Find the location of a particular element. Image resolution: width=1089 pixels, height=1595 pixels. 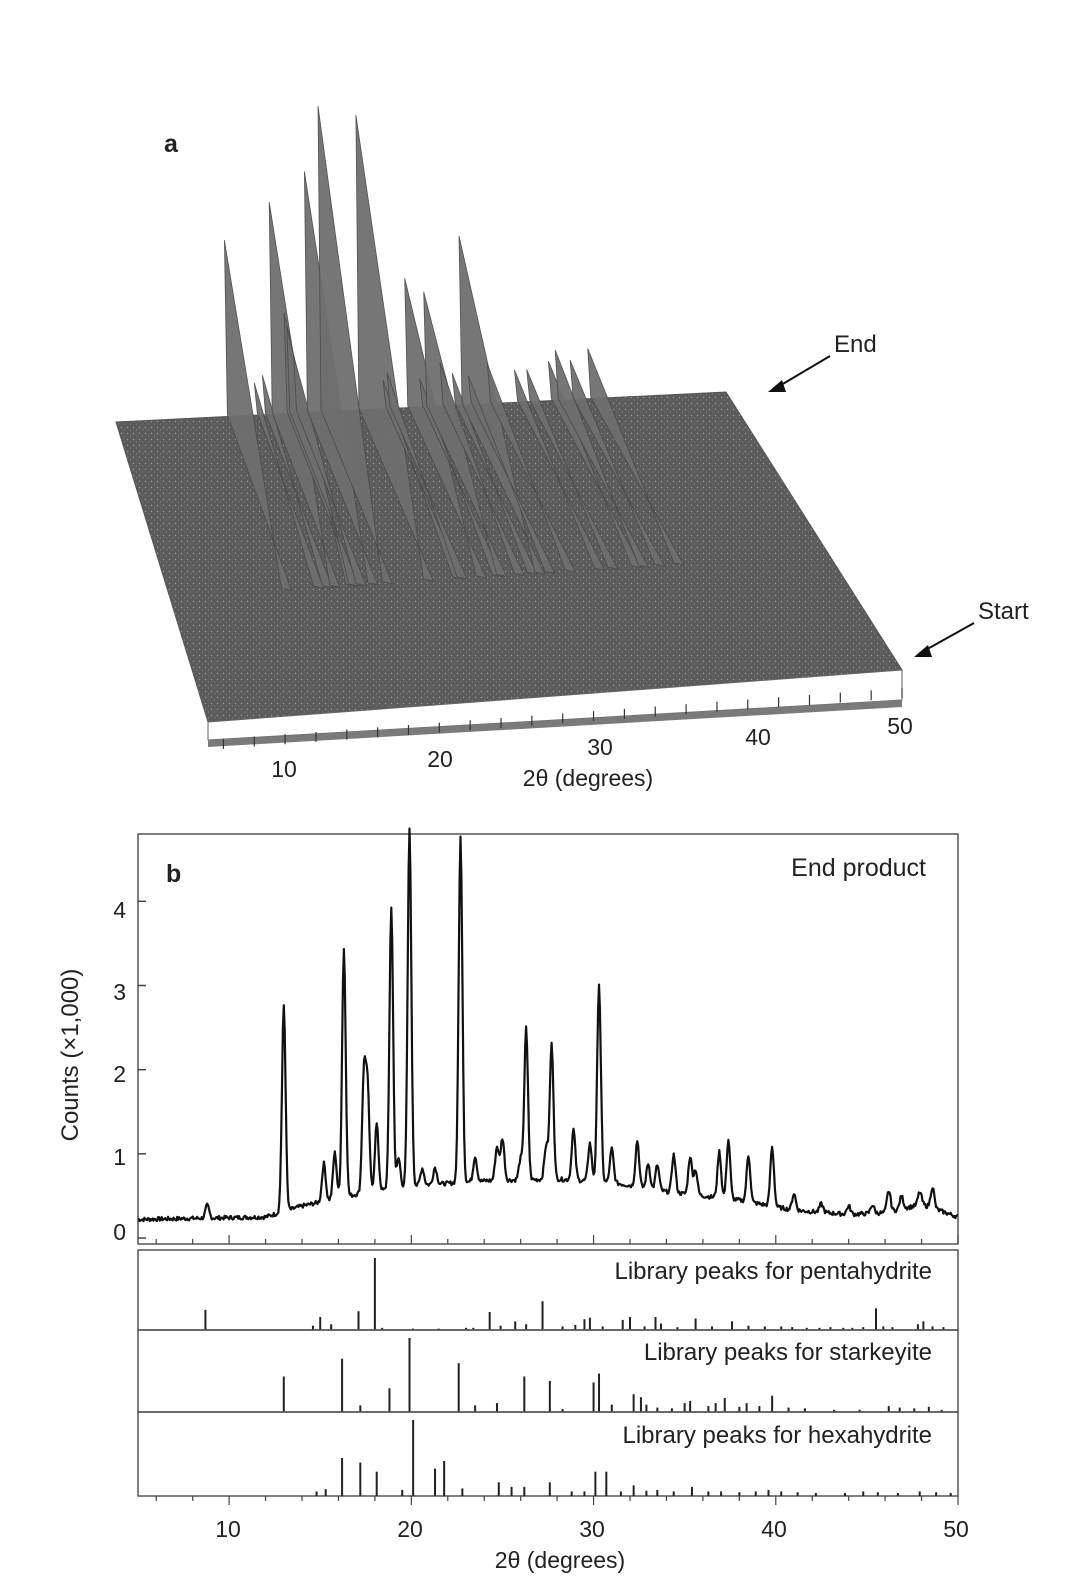

panel-a-tick-20: 20 is located at coordinates (440, 759).